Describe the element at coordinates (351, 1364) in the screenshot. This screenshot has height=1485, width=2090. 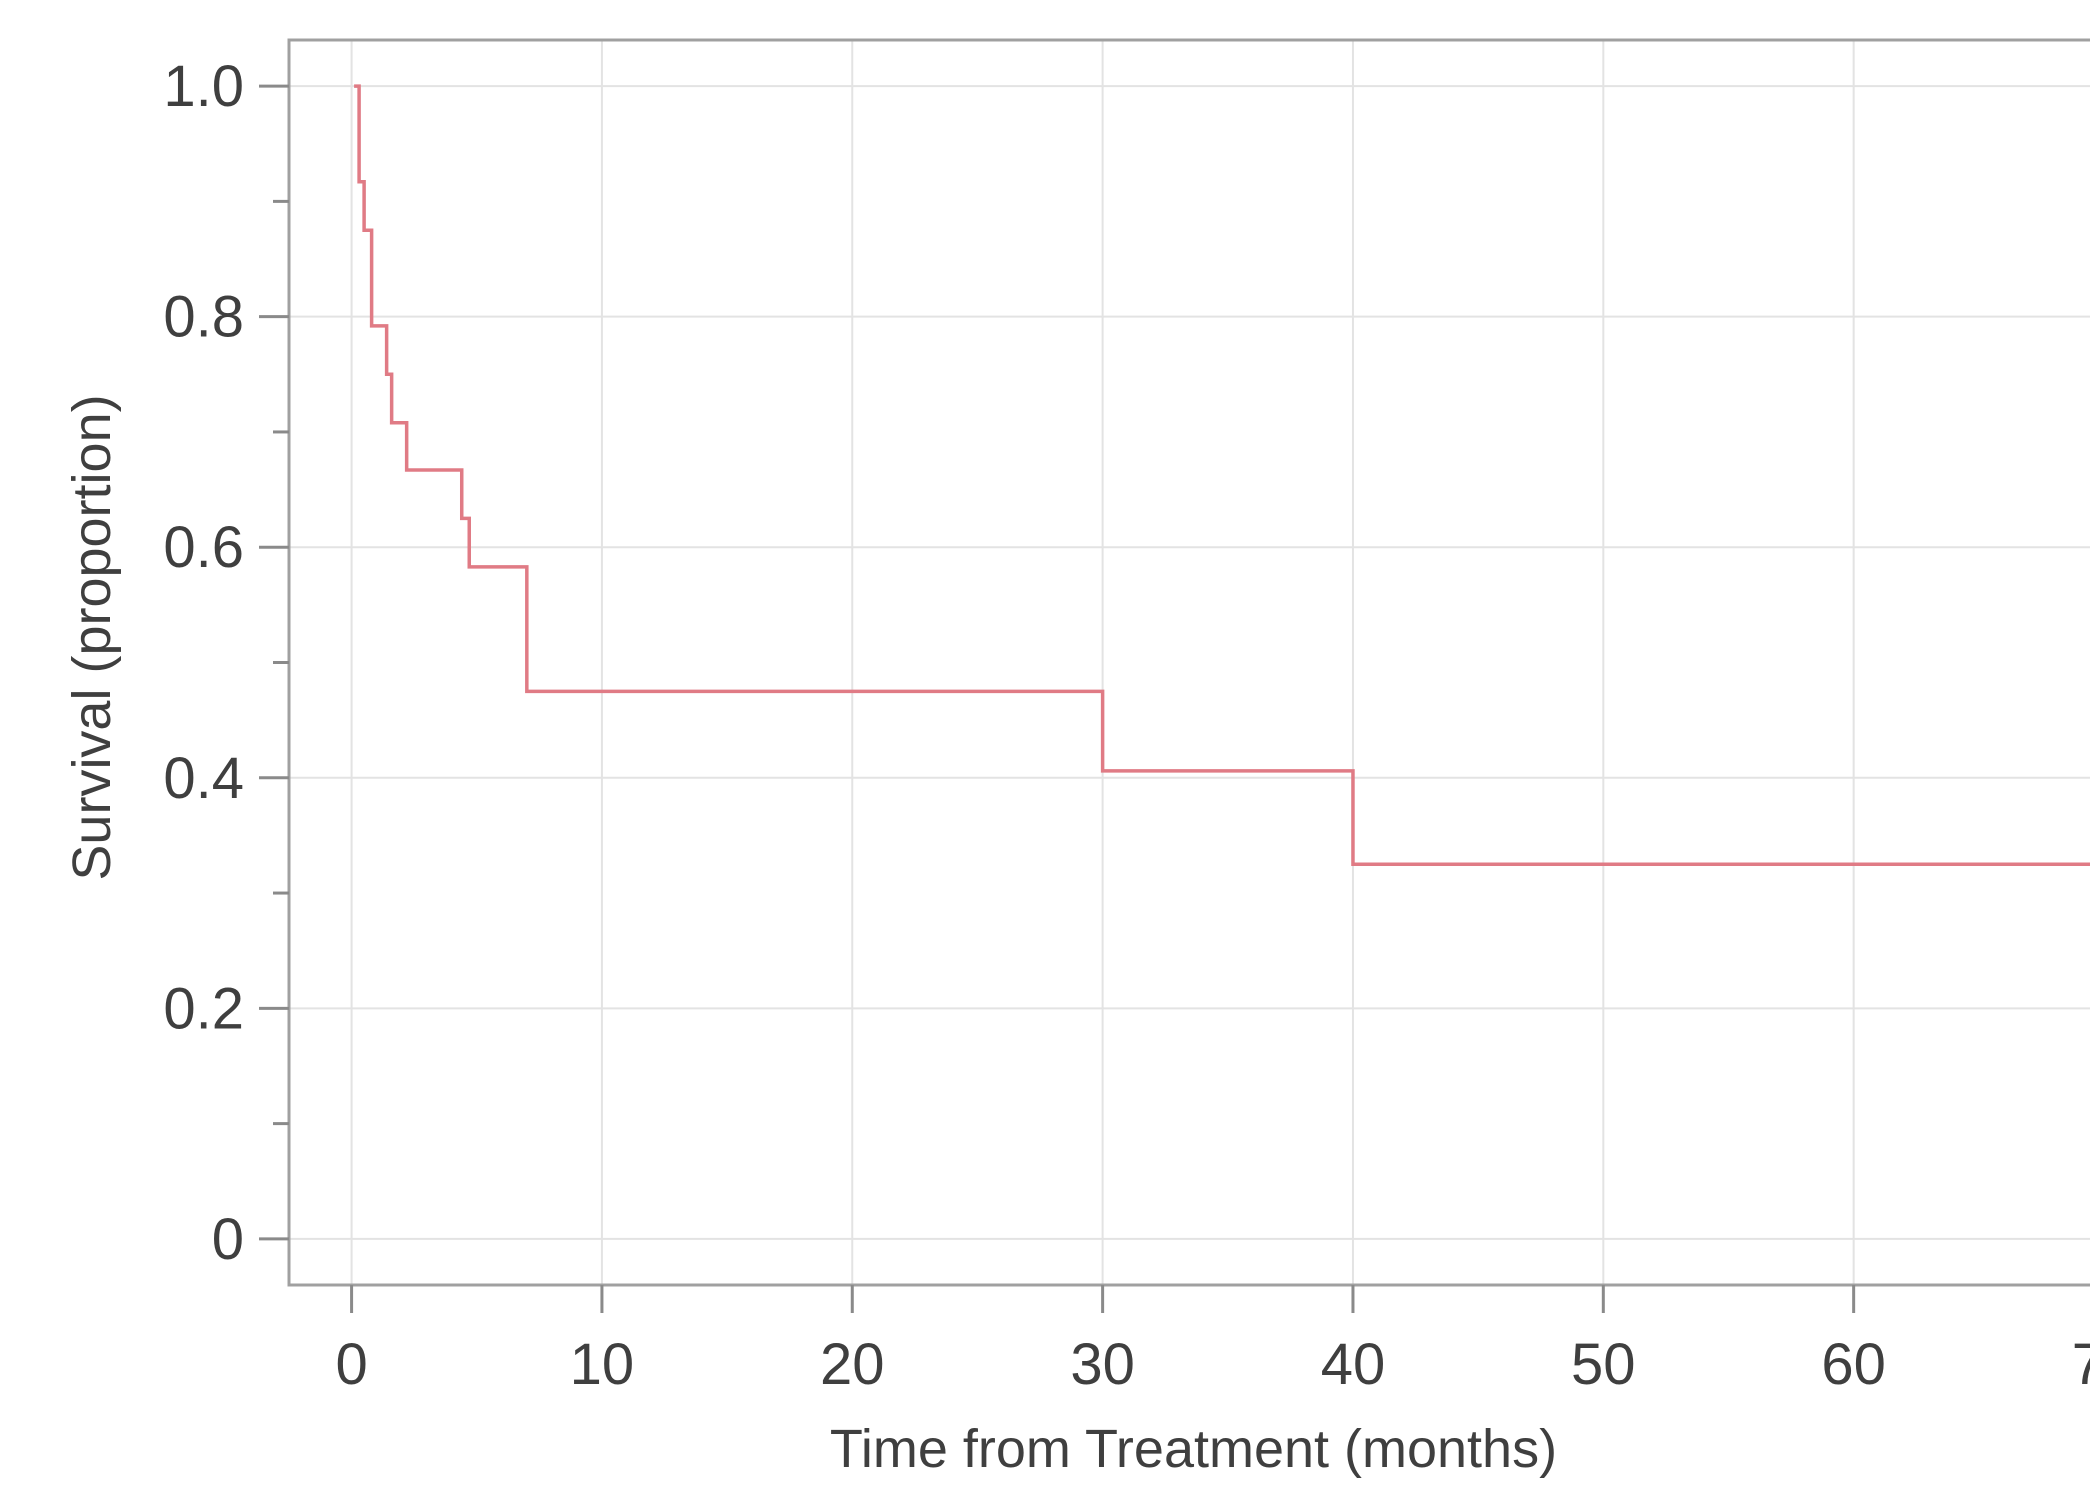
I see `x-tick-label: 0` at that location.